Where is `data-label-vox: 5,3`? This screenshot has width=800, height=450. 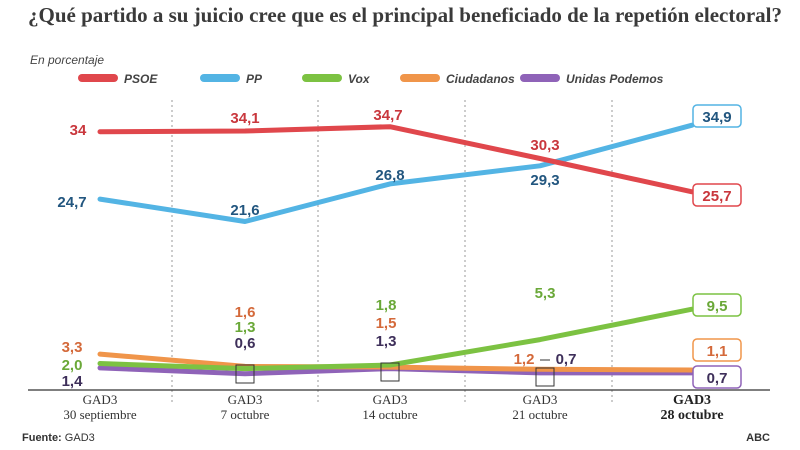 data-label-vox: 5,3 is located at coordinates (545, 293).